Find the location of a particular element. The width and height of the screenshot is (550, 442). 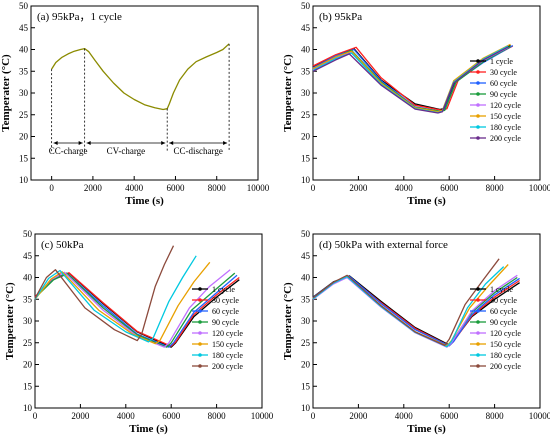

legend-label: 200 cycle is located at coordinates (227, 366).